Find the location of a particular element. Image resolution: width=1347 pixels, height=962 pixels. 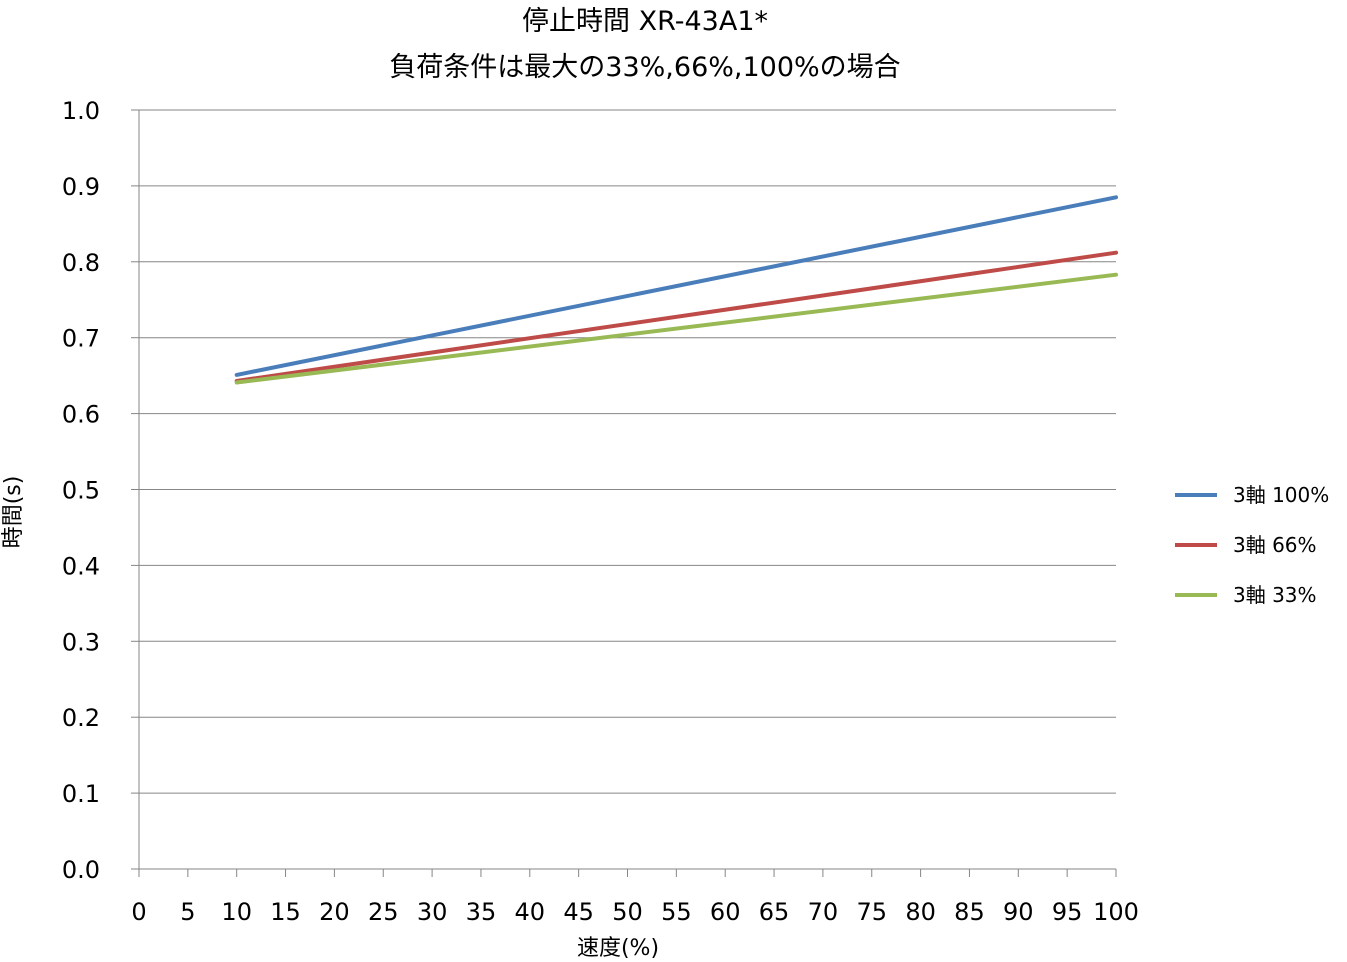

x-tick-label-16: 80 is located at coordinates (920, 912).